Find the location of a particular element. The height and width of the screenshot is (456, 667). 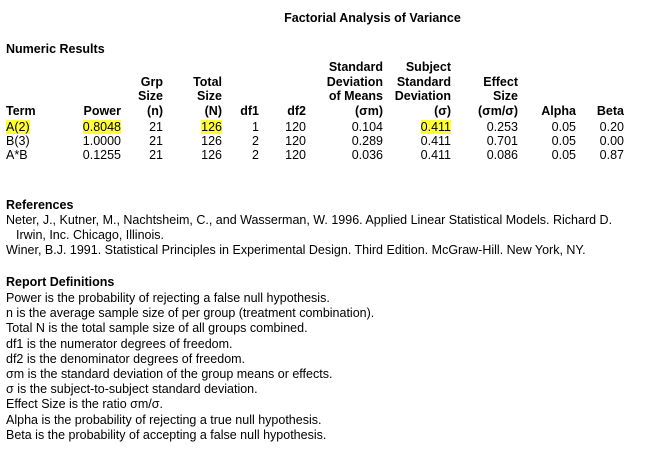

header-sdm-line-2: Deviation is located at coordinates (354, 81).